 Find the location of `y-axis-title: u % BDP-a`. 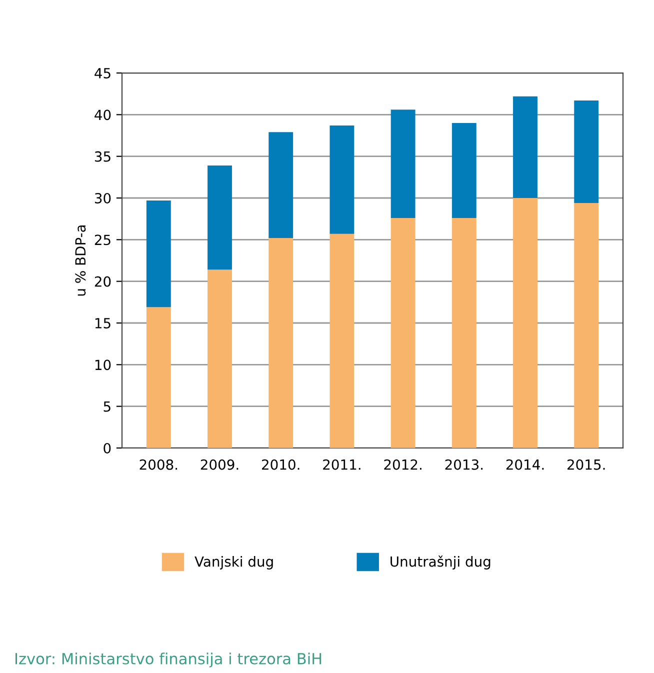

y-axis-title: u % BDP-a is located at coordinates (80, 260).